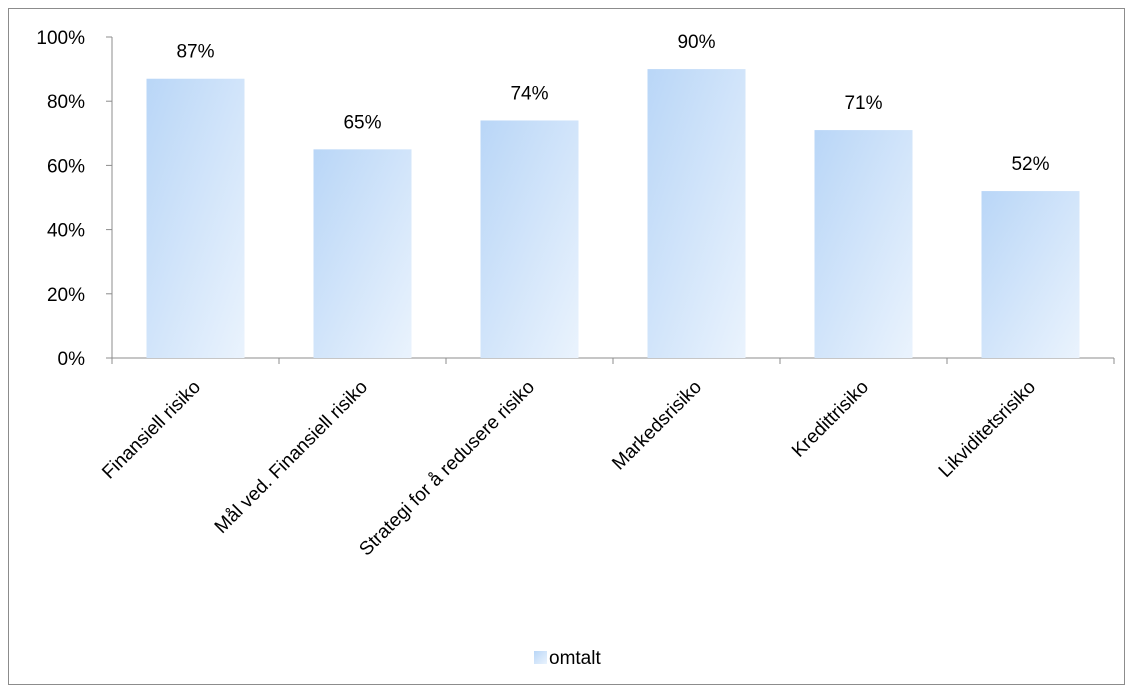 The width and height of the screenshot is (1135, 693). Describe the element at coordinates (696, 42) in the screenshot. I see `data-label: 90%` at that location.